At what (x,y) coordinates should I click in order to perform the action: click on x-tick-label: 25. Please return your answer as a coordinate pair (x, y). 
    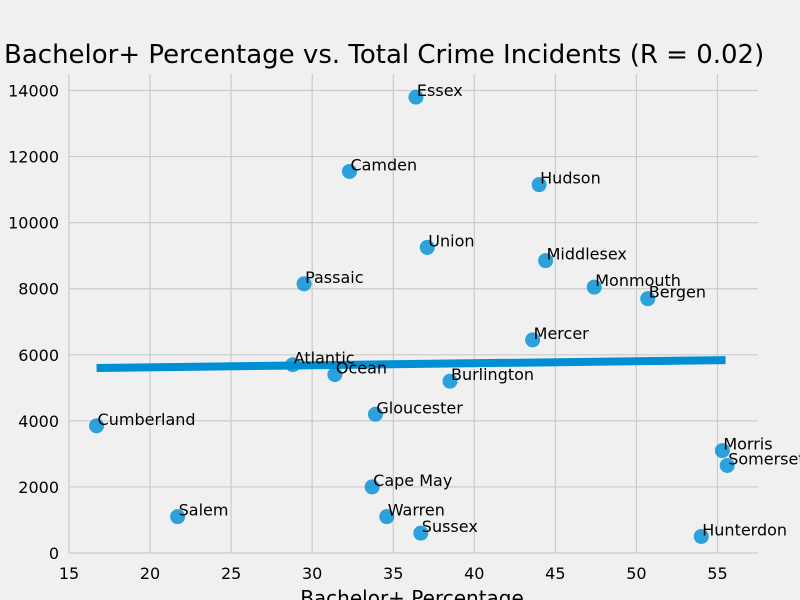
    Looking at the image, I should click on (231, 573).